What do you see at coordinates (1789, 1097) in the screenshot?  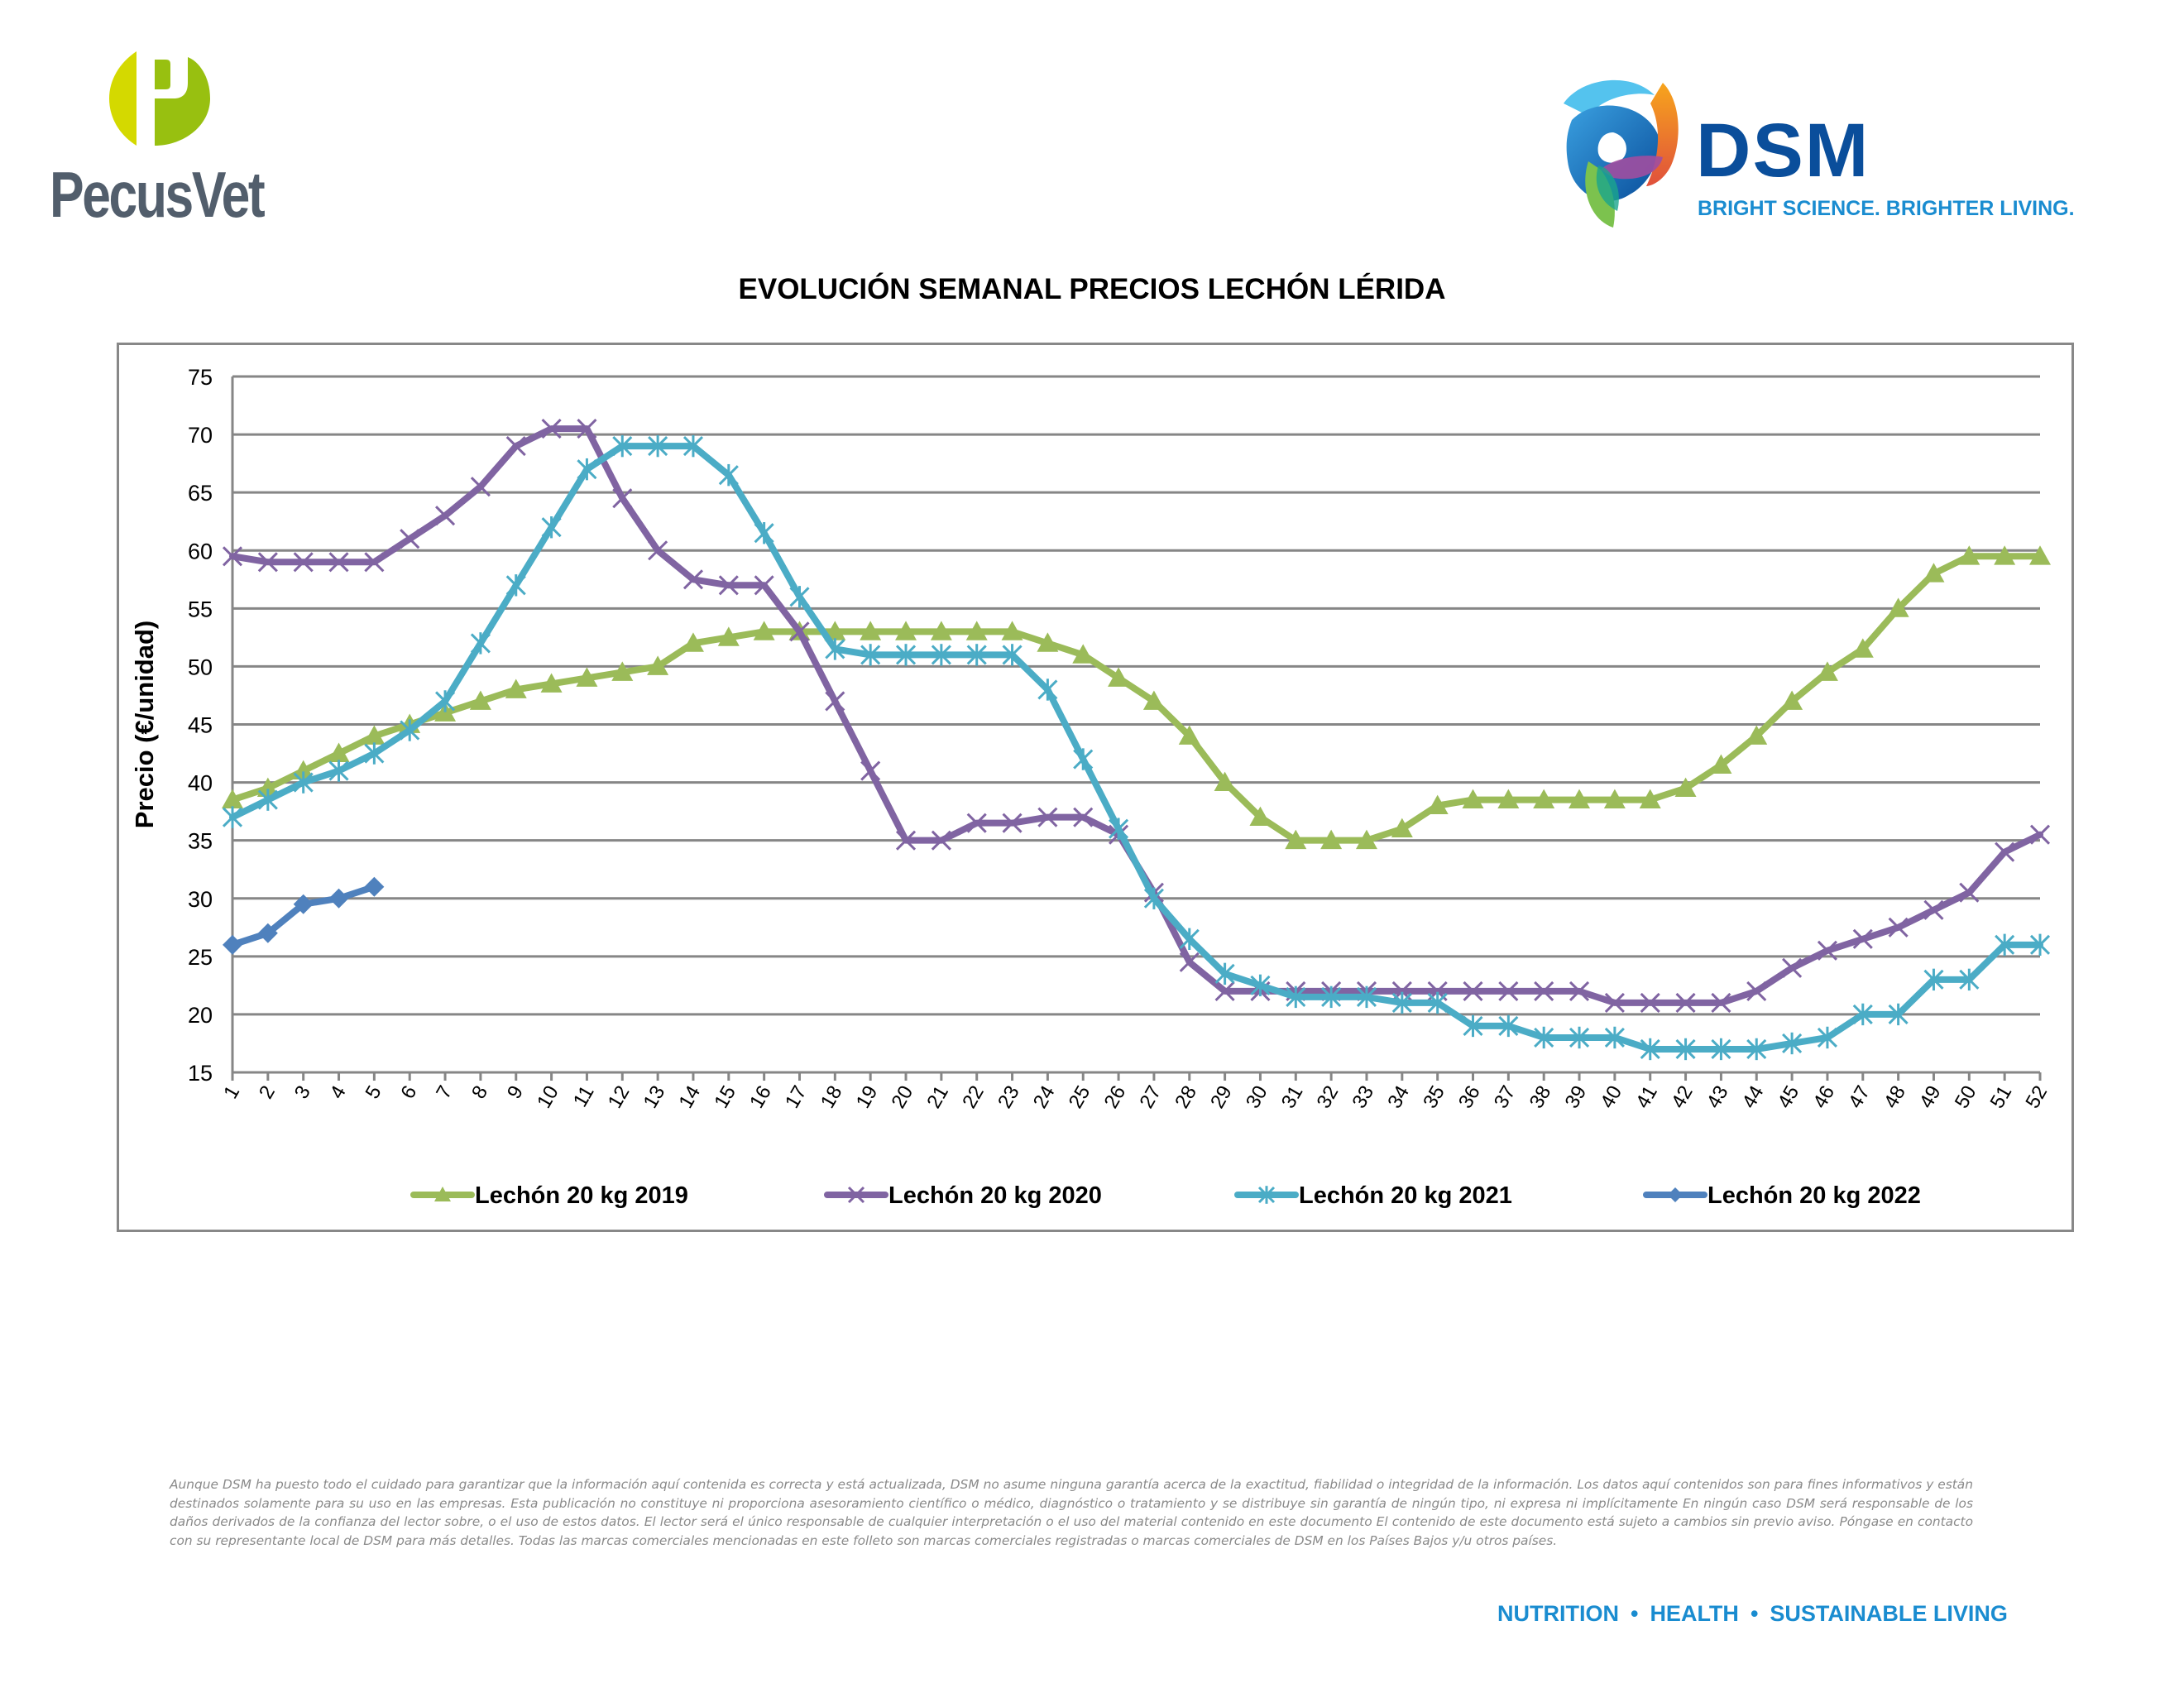 I see `x-tick-label: 45` at bounding box center [1789, 1097].